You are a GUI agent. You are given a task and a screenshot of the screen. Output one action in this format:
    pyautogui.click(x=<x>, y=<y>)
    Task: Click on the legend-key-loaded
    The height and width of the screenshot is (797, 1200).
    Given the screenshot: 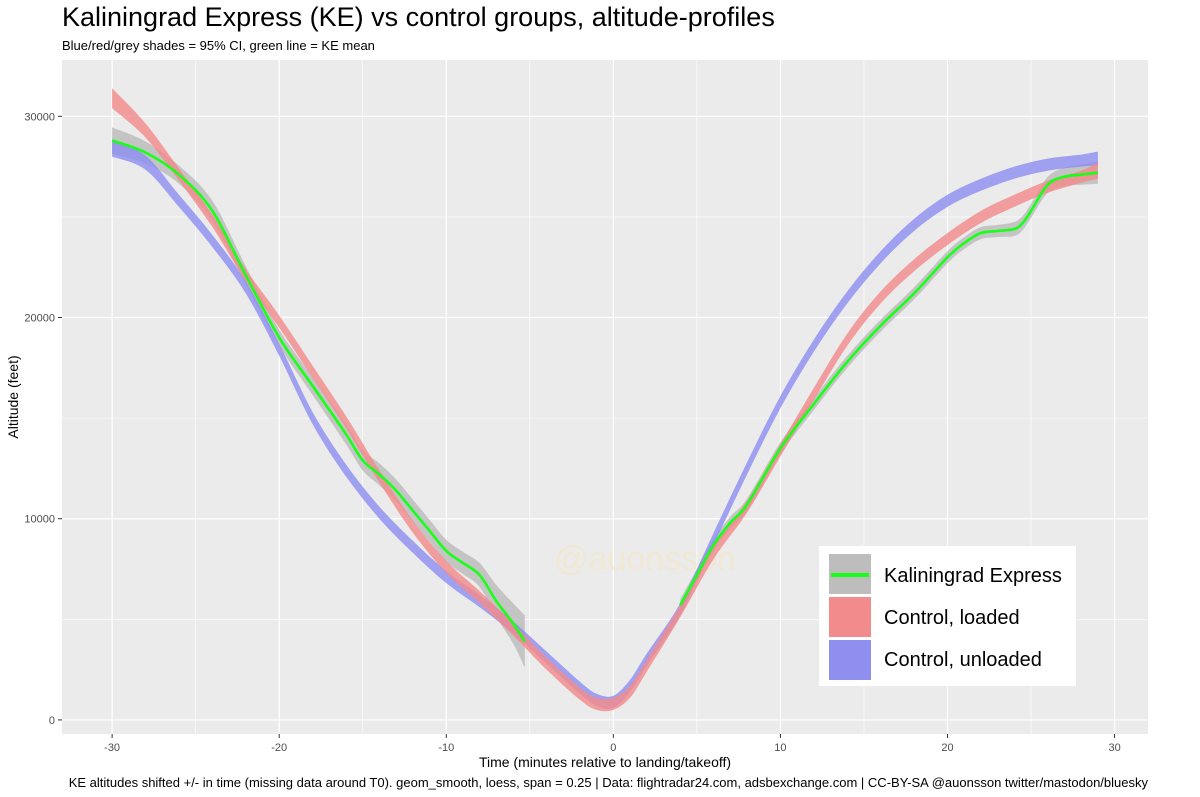 What is the action you would take?
    pyautogui.click(x=850, y=617)
    